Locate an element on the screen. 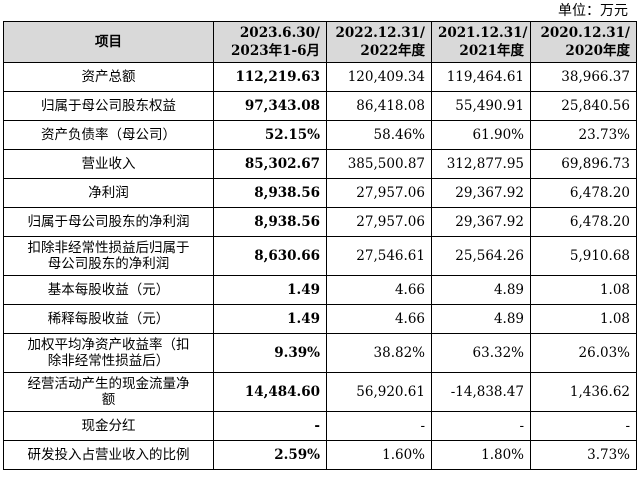 This screenshot has width=640, height=492. cell-value: 52.15% is located at coordinates (270, 135).